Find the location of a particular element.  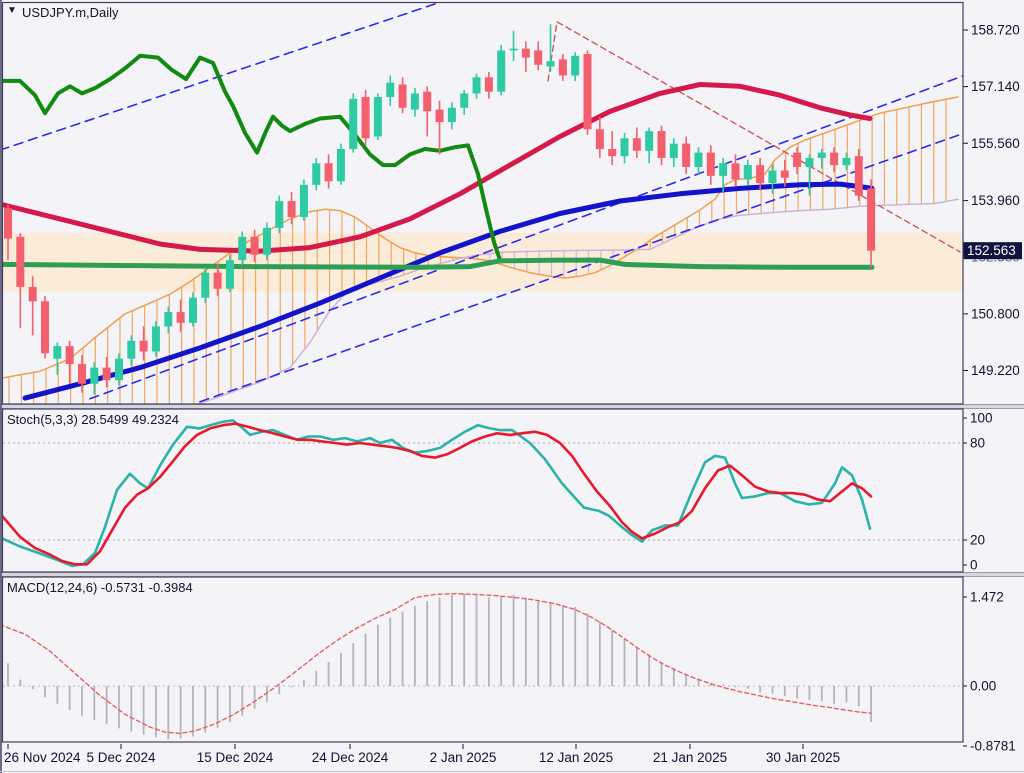

price-axis-label: 158.720 is located at coordinates (995, 30).